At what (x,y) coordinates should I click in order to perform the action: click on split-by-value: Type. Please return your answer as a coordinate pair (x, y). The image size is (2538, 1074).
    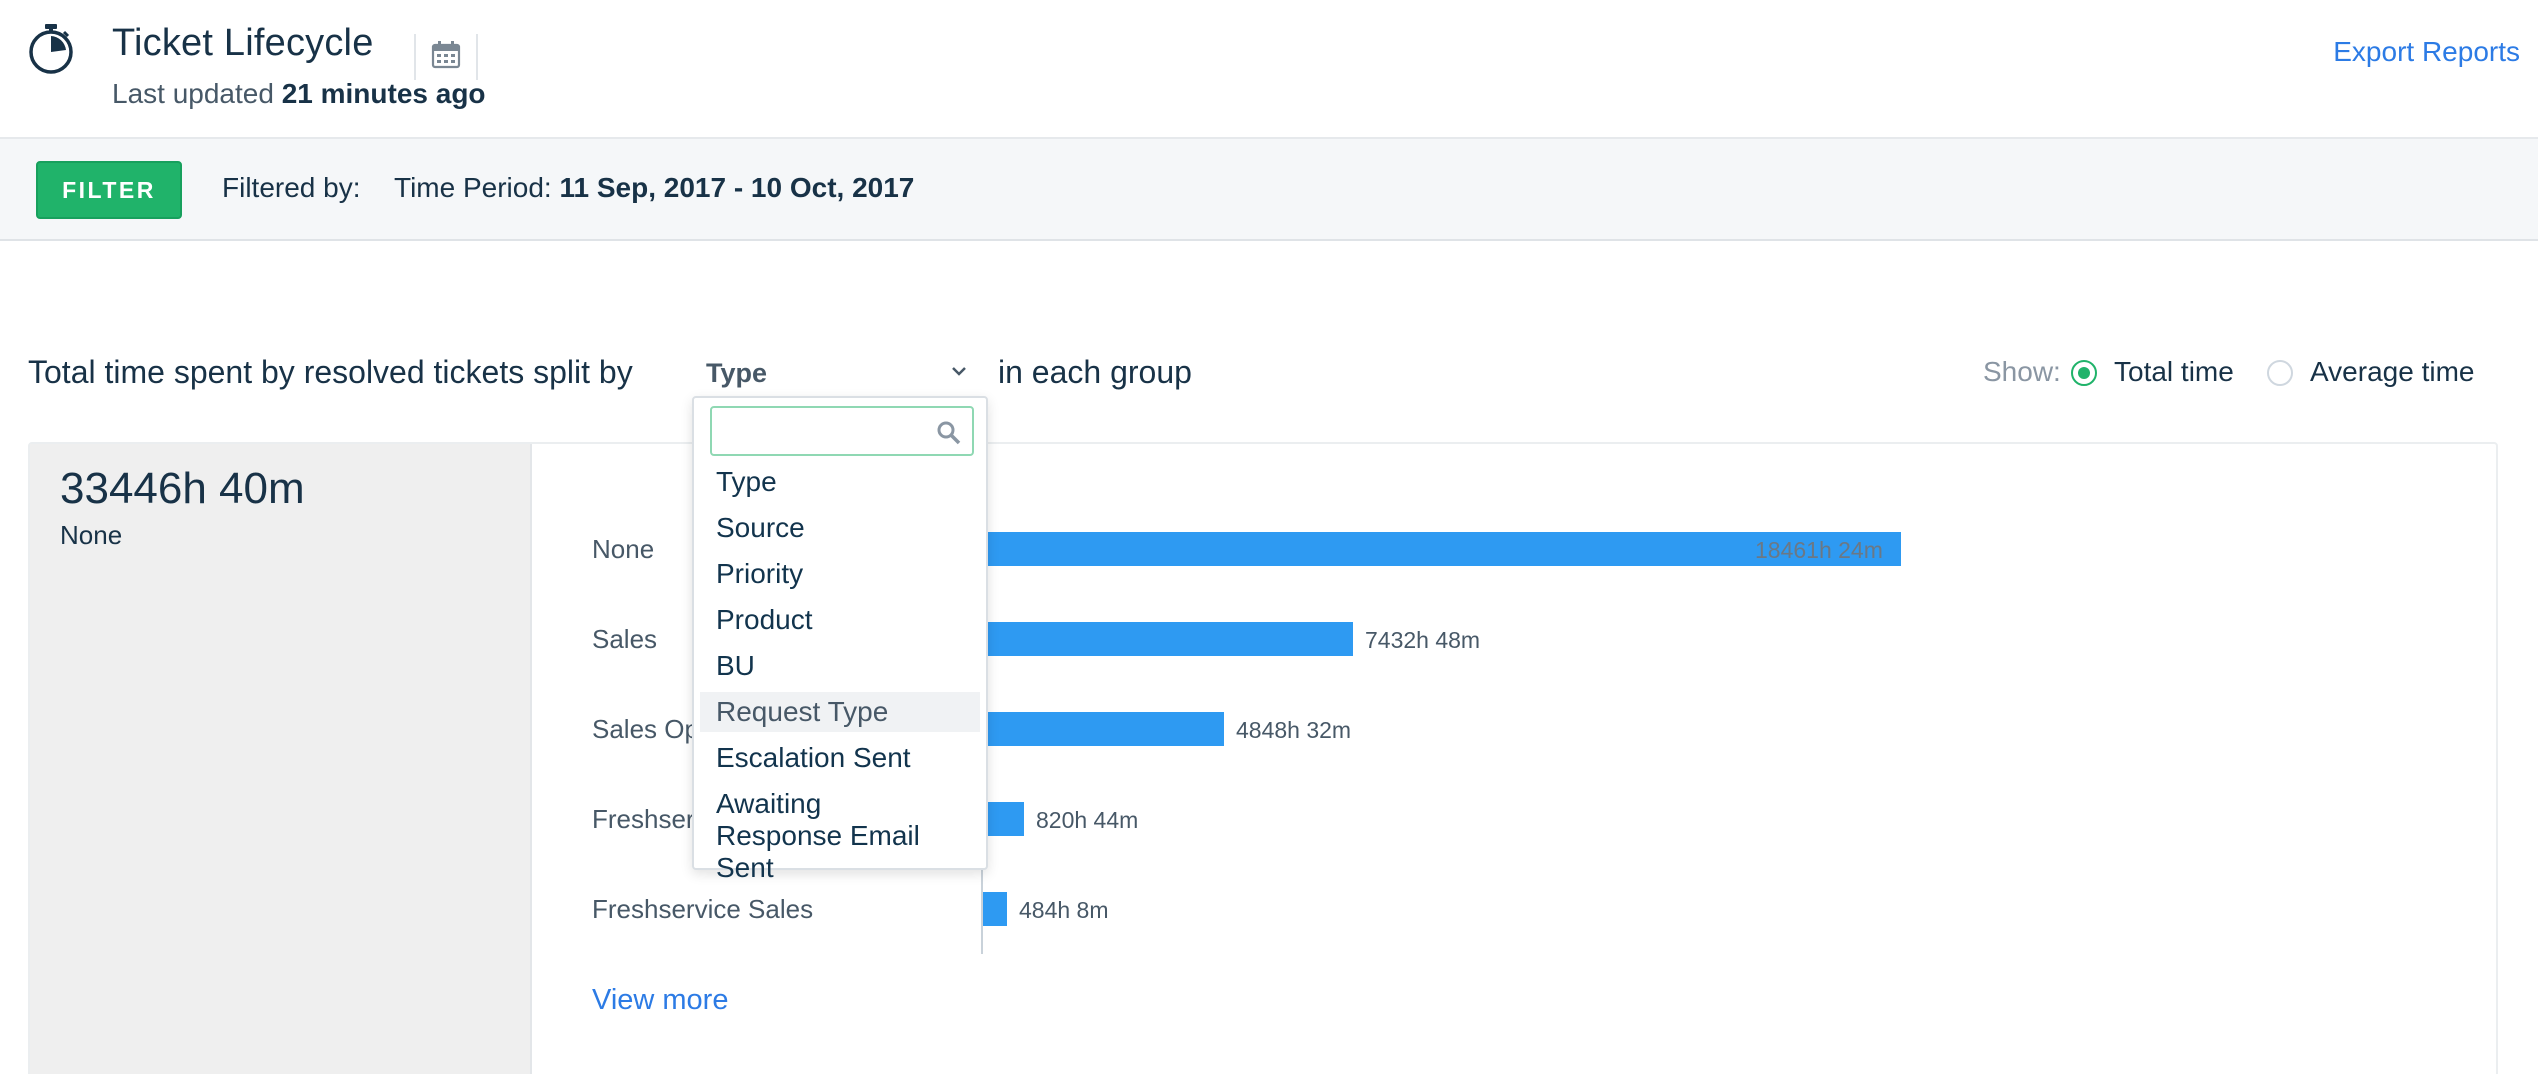
    Looking at the image, I should click on (737, 373).